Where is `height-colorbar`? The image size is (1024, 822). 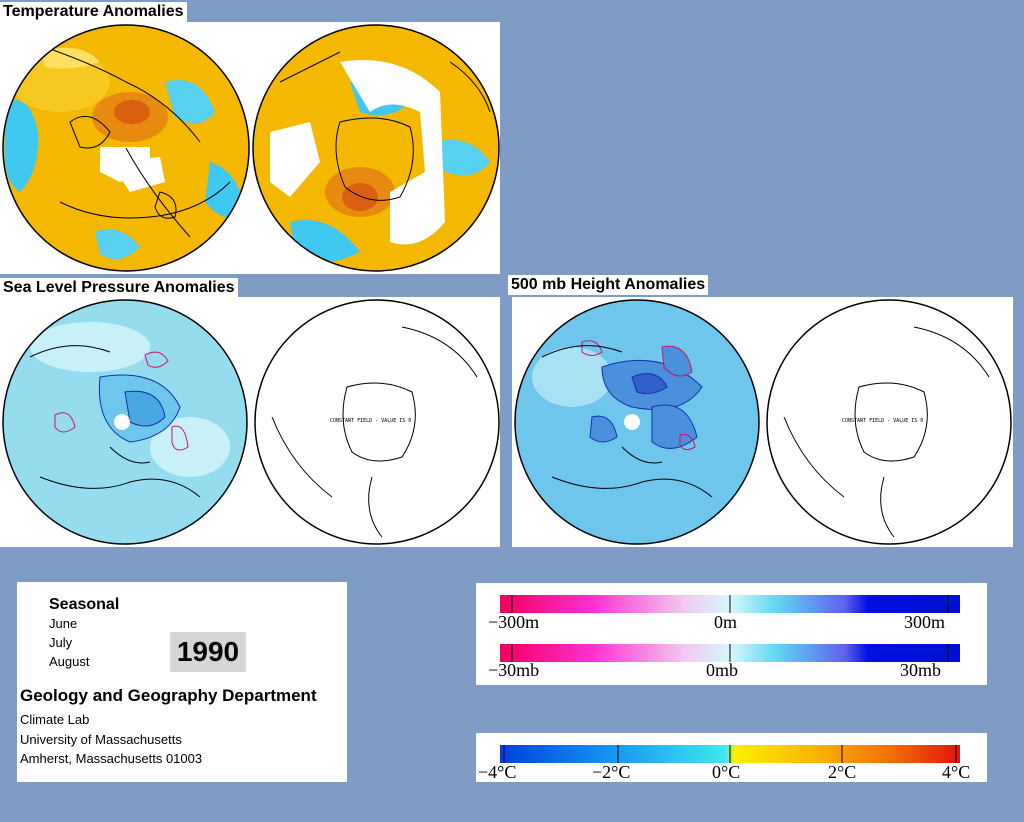
height-colorbar is located at coordinates (730, 604).